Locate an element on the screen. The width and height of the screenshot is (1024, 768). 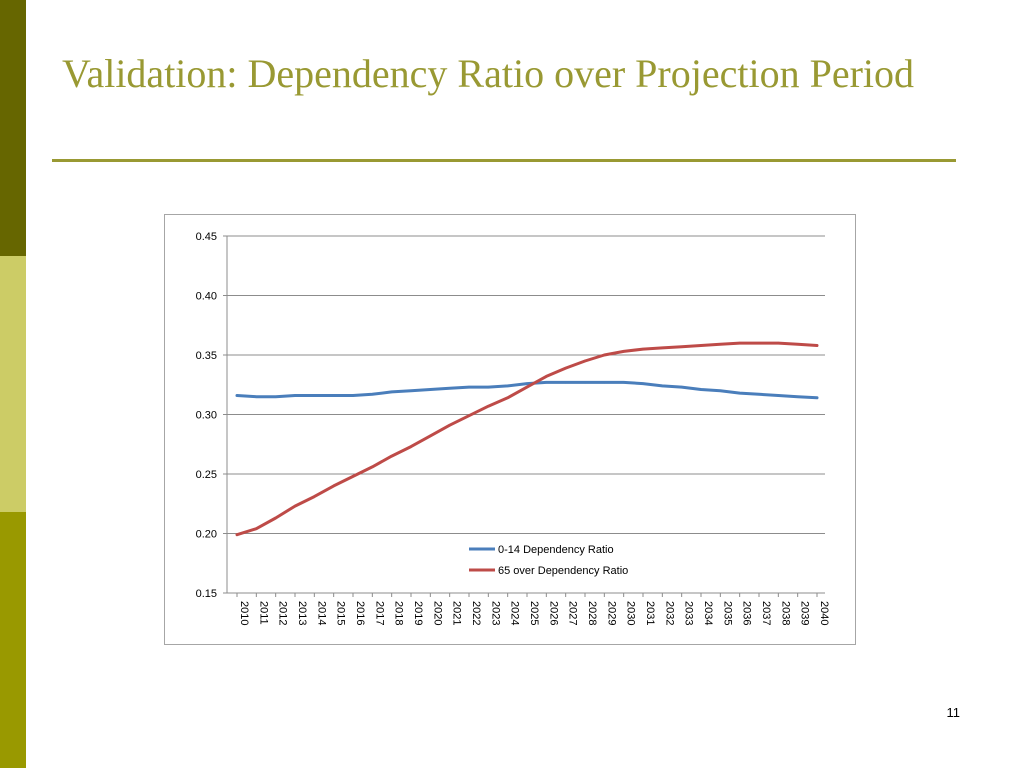
x-tick-label: 2023 is located at coordinates (495, 613).